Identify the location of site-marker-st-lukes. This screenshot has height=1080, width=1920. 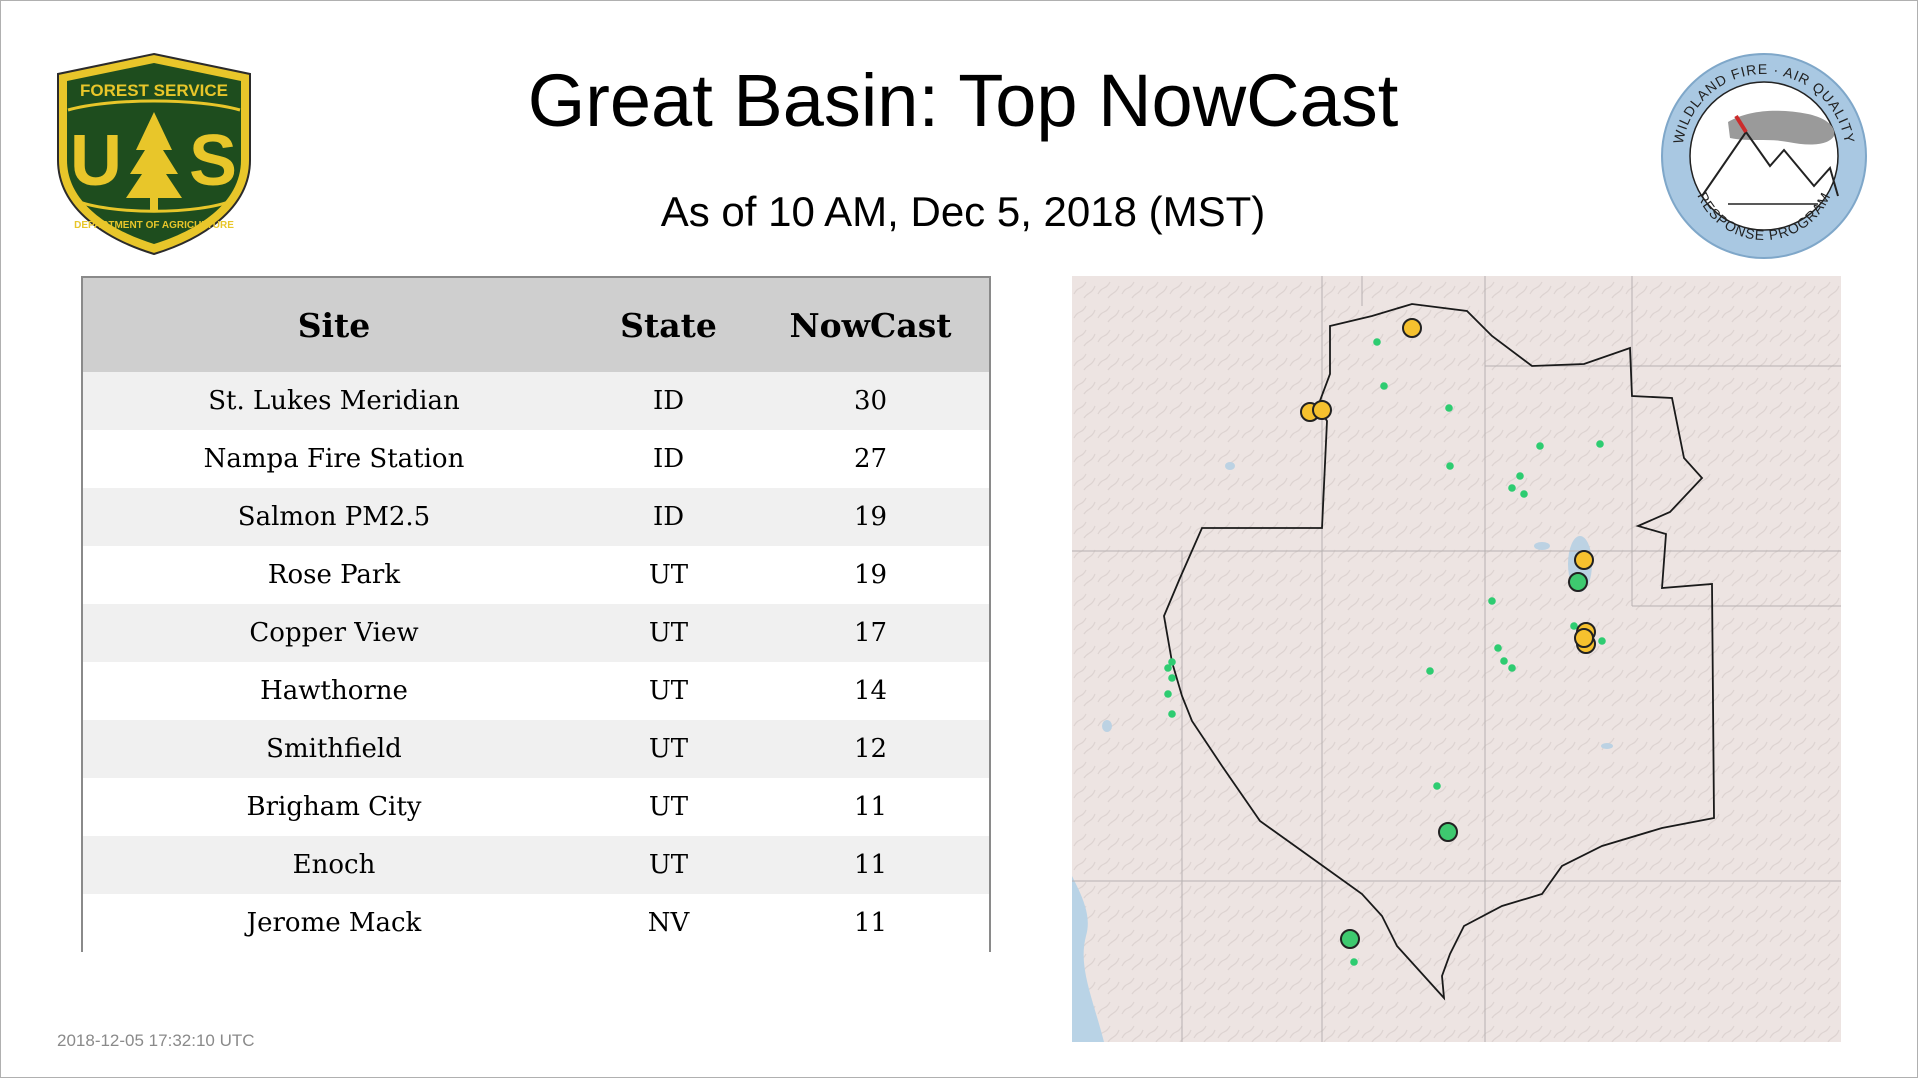
(1322, 410).